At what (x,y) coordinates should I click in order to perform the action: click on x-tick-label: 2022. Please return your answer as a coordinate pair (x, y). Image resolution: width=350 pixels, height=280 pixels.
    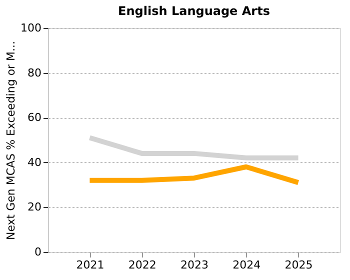
    Looking at the image, I should click on (142, 265).